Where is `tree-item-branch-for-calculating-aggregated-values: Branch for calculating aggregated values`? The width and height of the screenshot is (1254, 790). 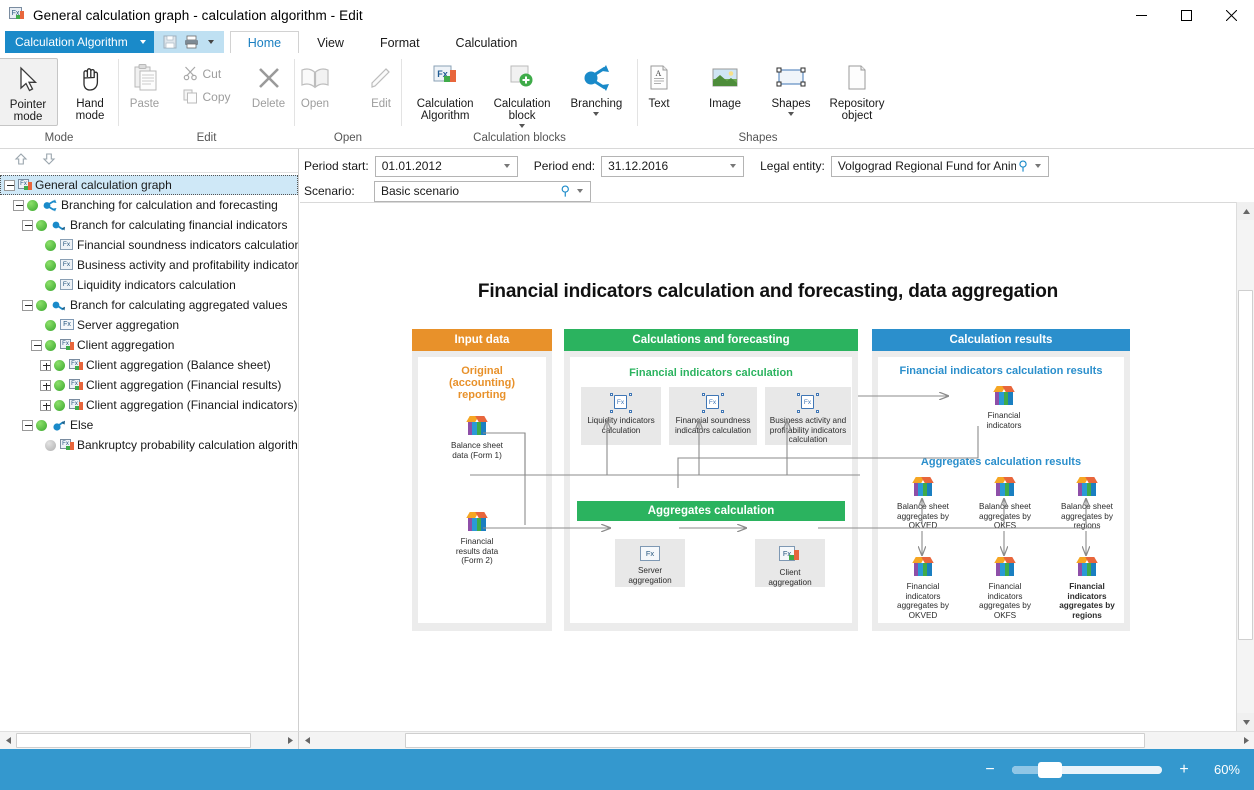 tree-item-branch-for-calculating-aggregated-values: Branch for calculating aggregated values is located at coordinates (149, 305).